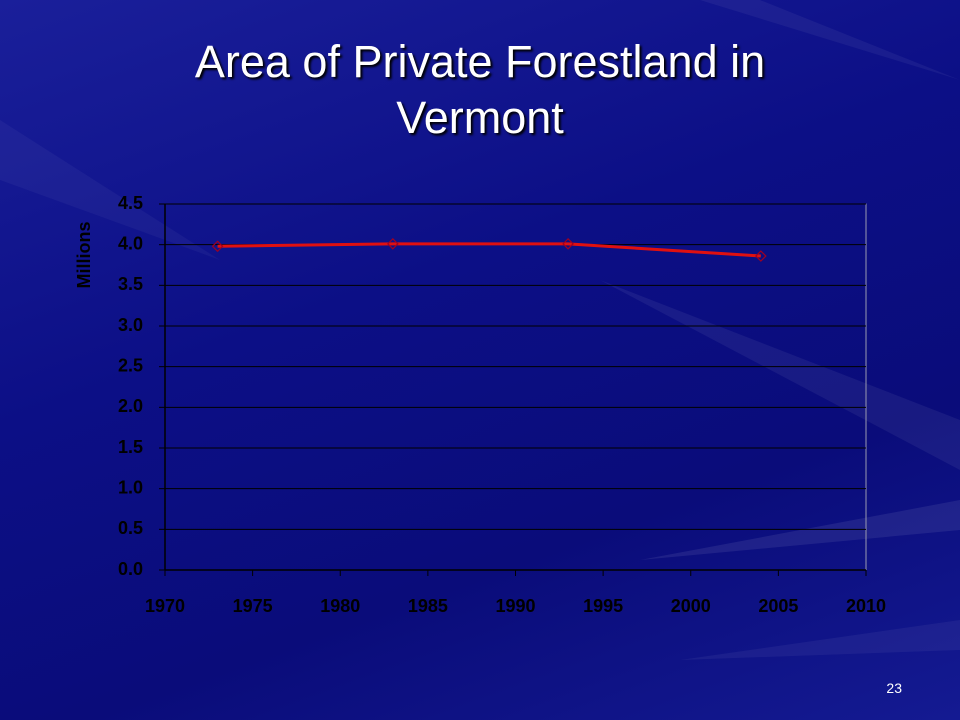  I want to click on y-tick-label: 0.0, so click(130, 569).